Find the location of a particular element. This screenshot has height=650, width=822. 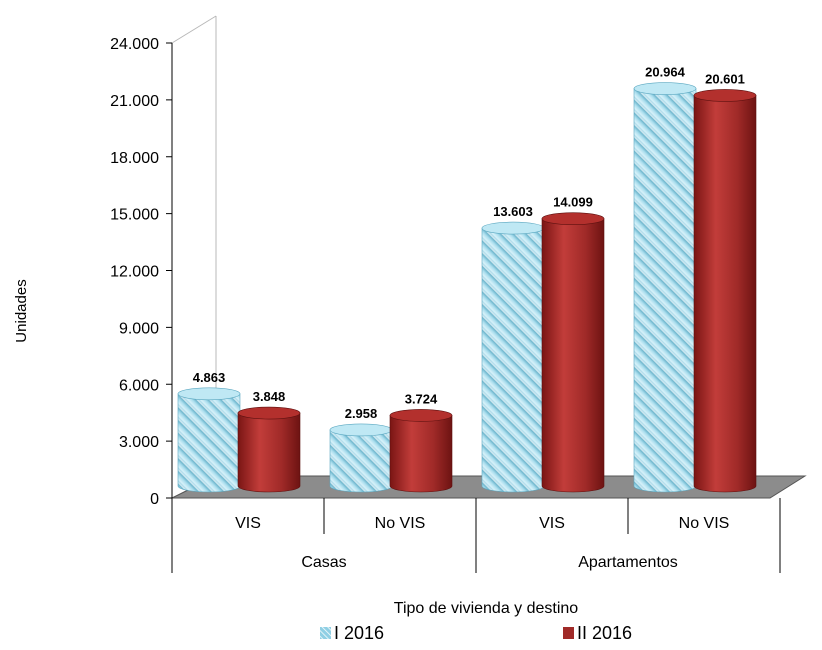

y-axis-title: Unidades is located at coordinates (21, 310).